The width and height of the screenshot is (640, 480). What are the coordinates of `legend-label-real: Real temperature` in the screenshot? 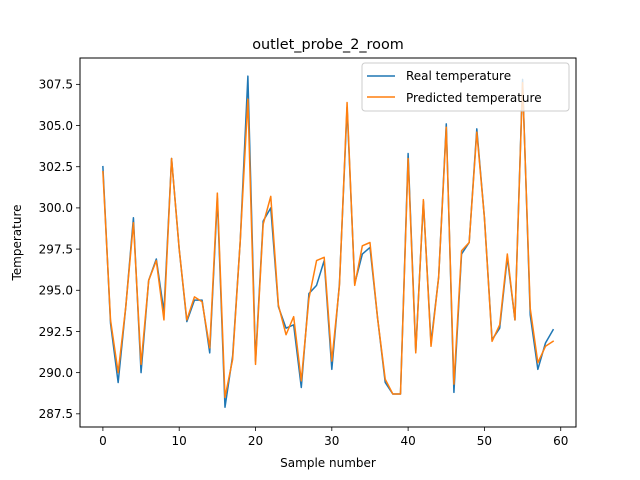 It's located at (458, 76).